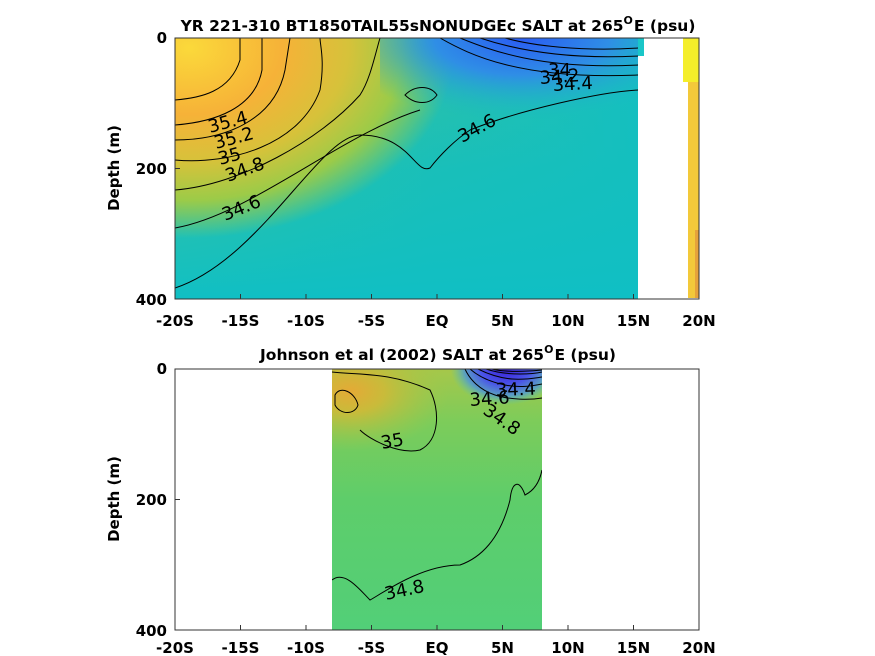 This screenshot has height=656, width=875. What do you see at coordinates (693, 190) in the screenshot?
I see `top-edge-strip-orange` at bounding box center [693, 190].